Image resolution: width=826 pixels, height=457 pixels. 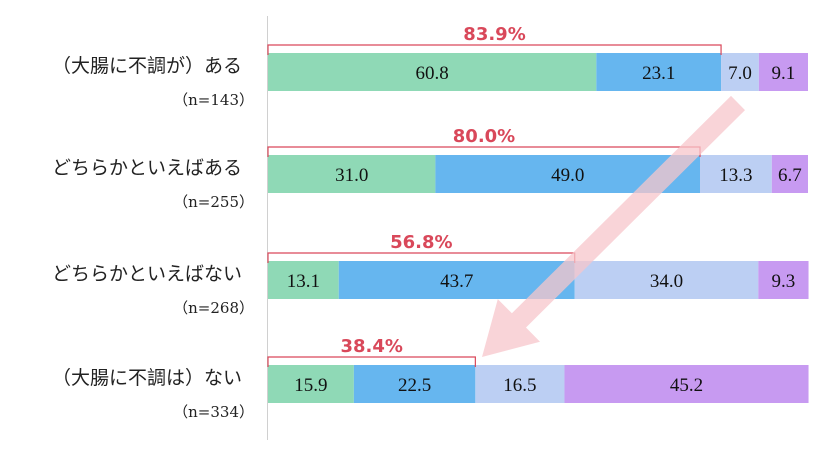 I want to click on category-n-label-2: （n=268）, so click(x=213, y=308).